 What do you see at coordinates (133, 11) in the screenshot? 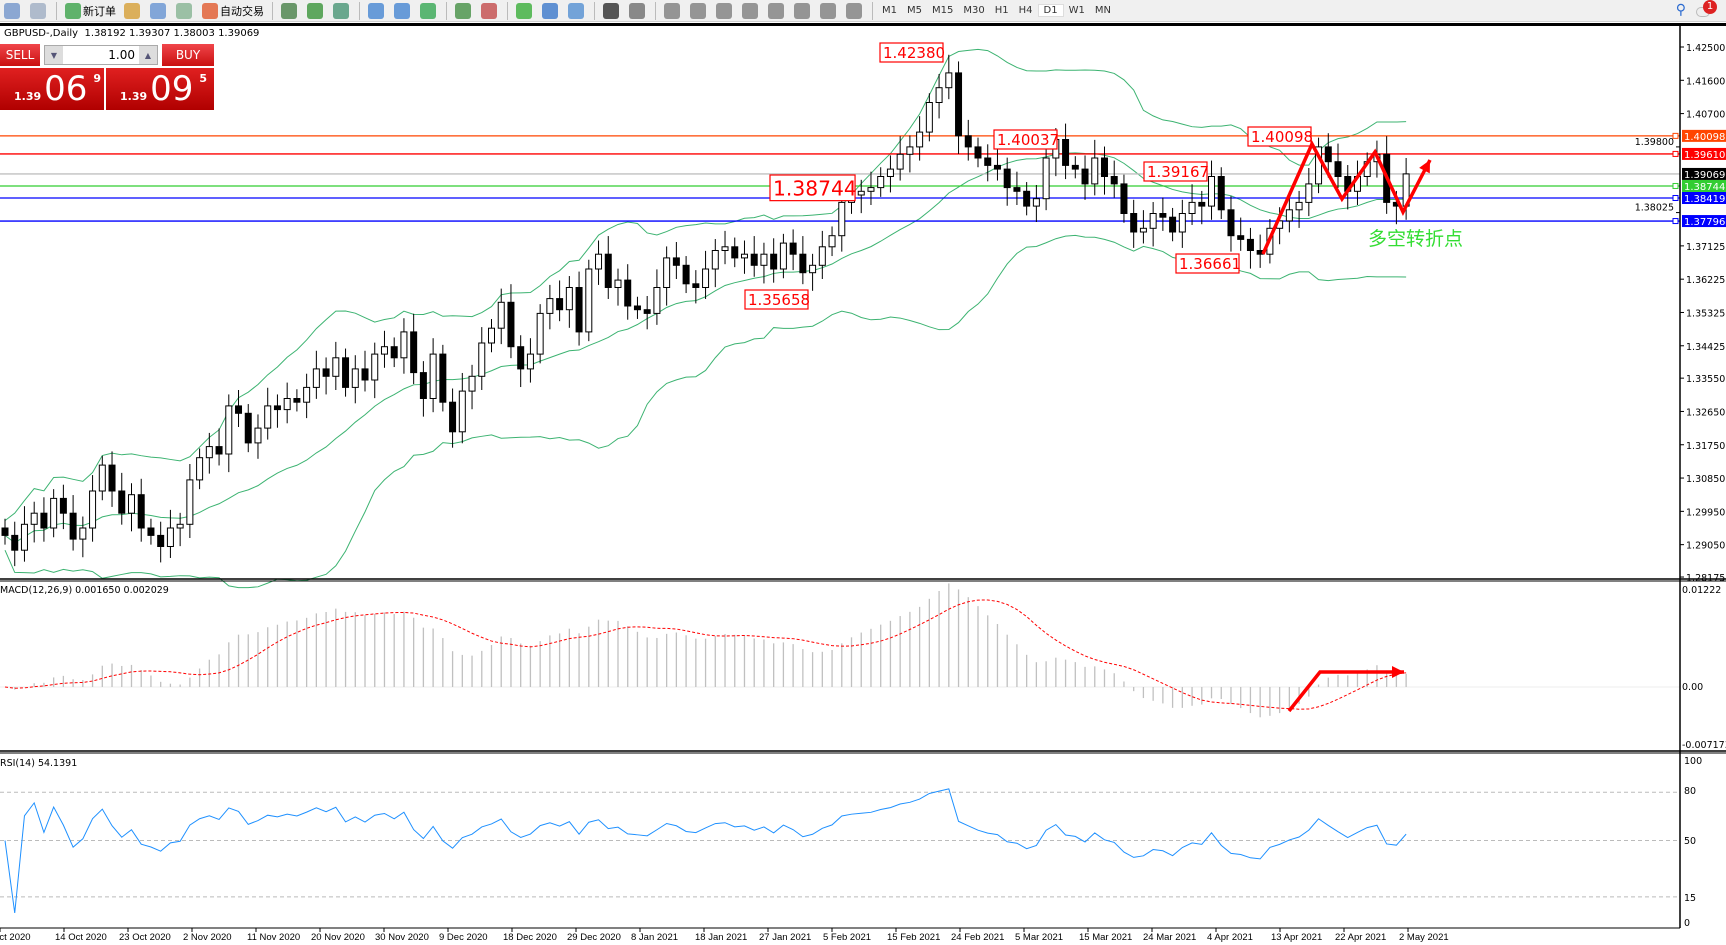
I see `metaeditor-icon` at bounding box center [133, 11].